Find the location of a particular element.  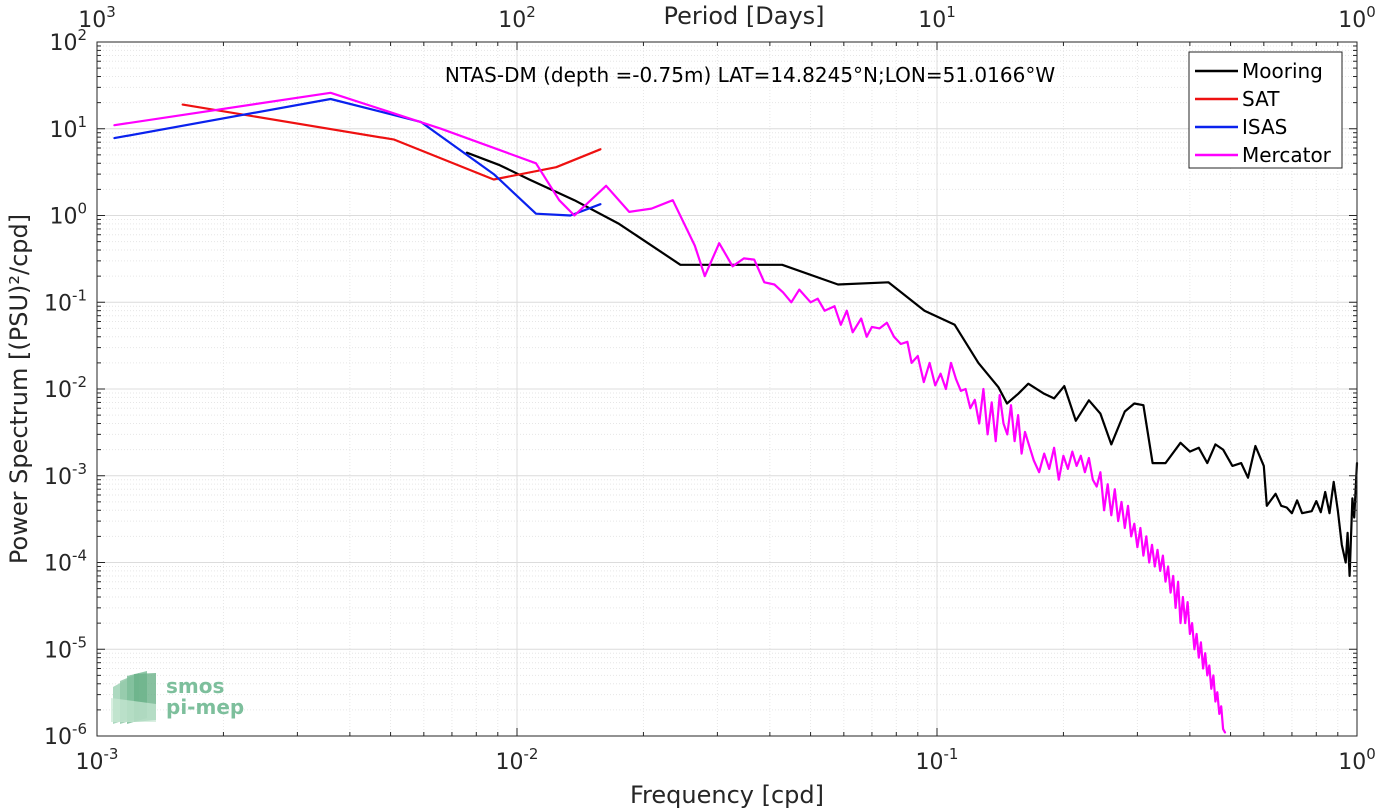

x-tick-label: 10⁻¹ is located at coordinates (937, 760).